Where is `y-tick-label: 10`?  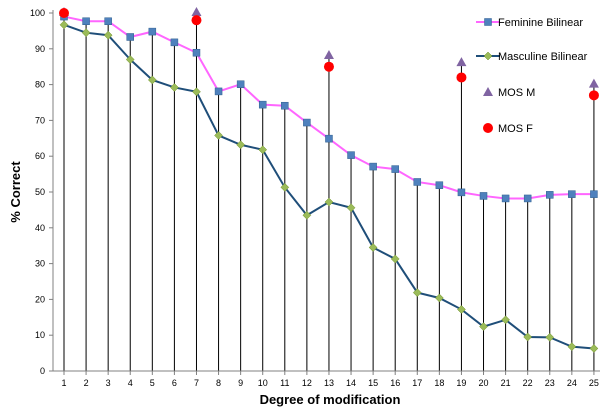 y-tick-label: 10 is located at coordinates (40, 335).